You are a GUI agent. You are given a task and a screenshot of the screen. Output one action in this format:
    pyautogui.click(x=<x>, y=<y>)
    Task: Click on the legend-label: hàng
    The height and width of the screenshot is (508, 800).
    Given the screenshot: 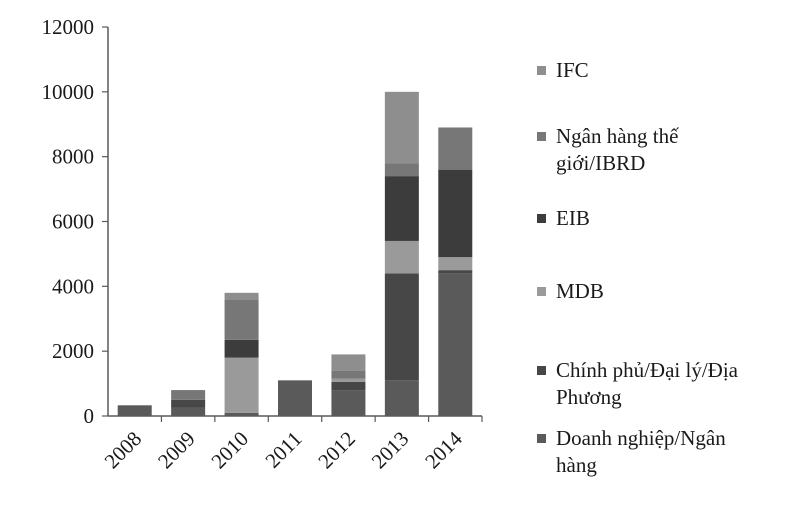 What is the action you would take?
    pyautogui.click(x=576, y=465)
    